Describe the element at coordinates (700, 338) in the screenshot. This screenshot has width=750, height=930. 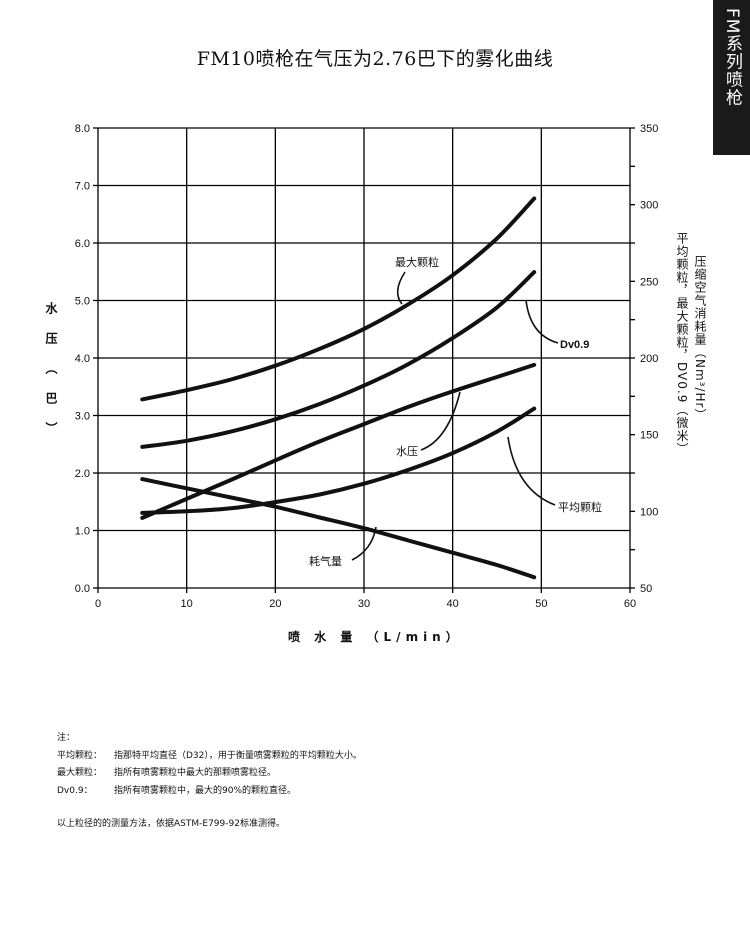
I see `y-axis-right-label-1: 压缩空气消耗量（Nm³/Hr）` at that location.